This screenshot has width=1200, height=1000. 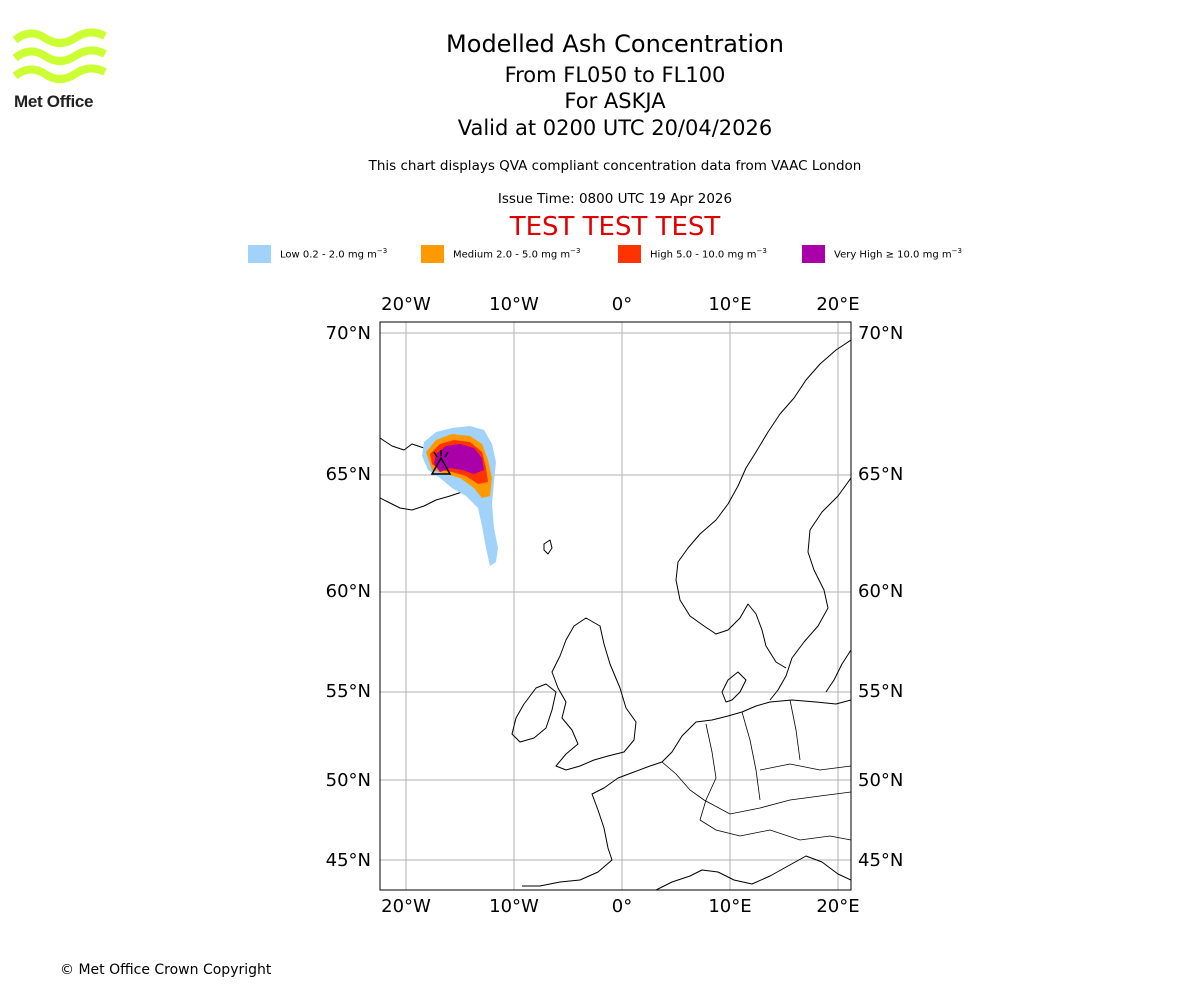 I want to click on legend-item-high: High 5.0 - 10.0 mg m−3, so click(x=692, y=254).